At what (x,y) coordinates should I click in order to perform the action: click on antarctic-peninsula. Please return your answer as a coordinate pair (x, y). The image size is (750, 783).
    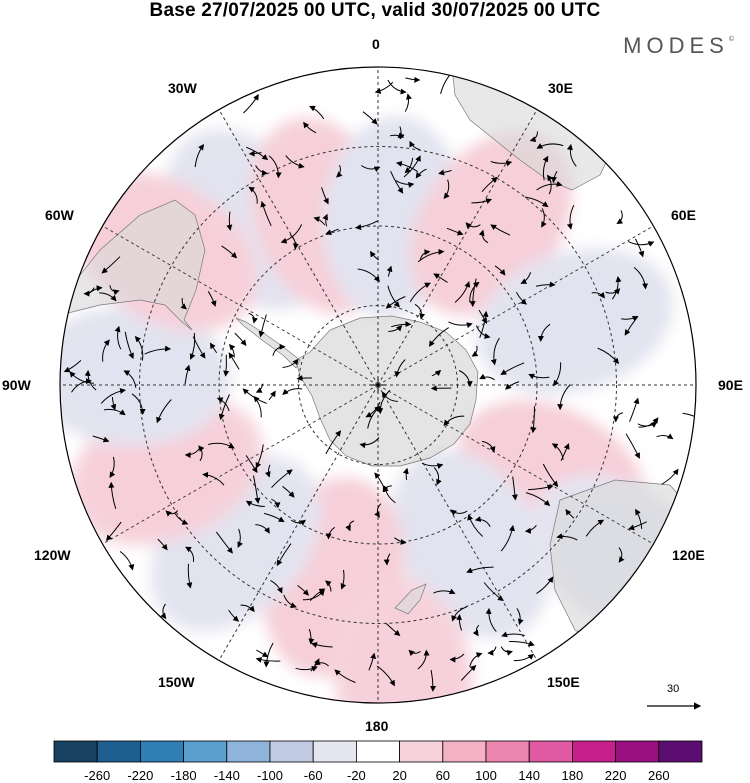
    Looking at the image, I should click on (268, 343).